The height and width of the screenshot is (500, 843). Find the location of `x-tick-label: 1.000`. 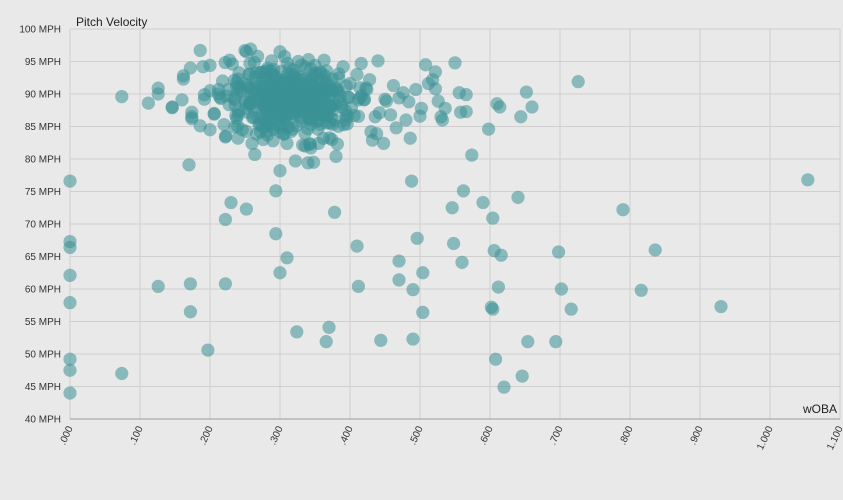

x-tick-label: 1.000 is located at coordinates (765, 438).